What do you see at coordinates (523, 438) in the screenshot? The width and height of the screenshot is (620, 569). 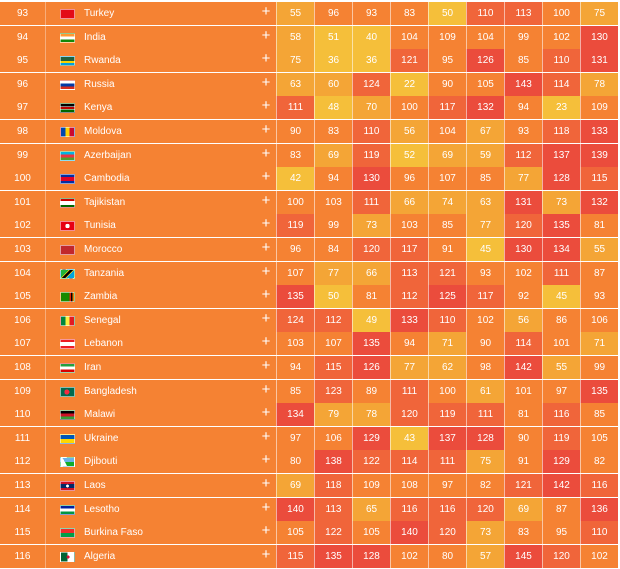 I see `score-cell: 90` at bounding box center [523, 438].